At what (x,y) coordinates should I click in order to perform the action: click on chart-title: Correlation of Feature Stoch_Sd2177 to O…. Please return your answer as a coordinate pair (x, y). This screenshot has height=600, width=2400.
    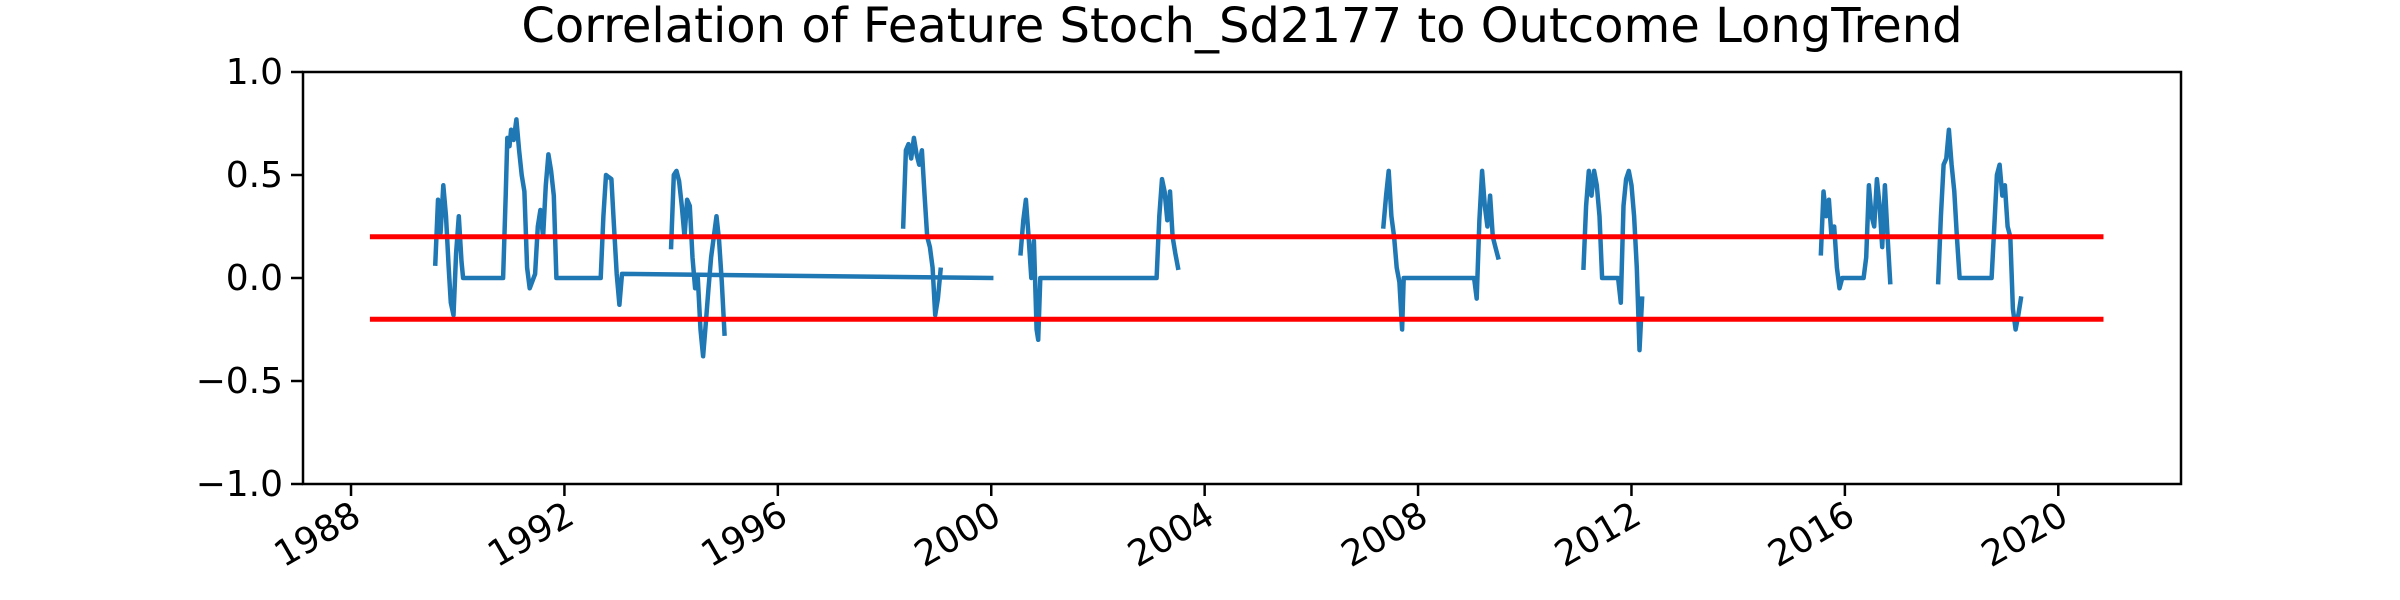
    Looking at the image, I should click on (1241, 27).